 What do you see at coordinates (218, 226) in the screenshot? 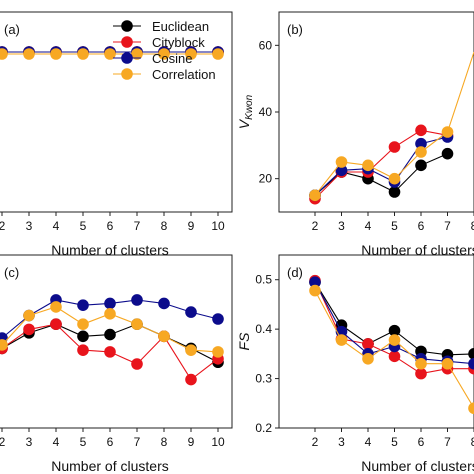
I see `x-tick-label: 10` at bounding box center [218, 226].